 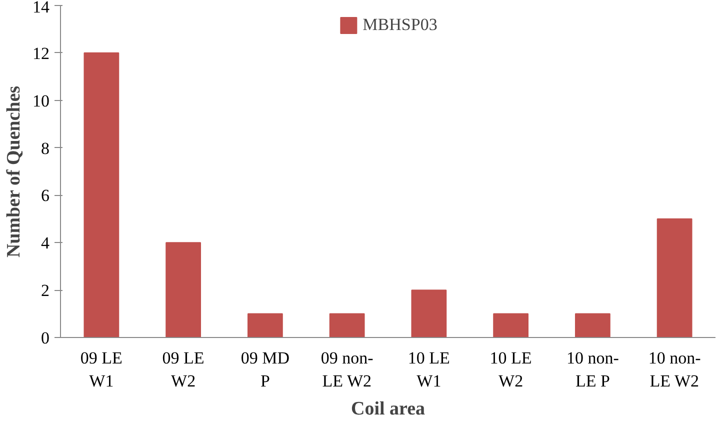 I want to click on x-tick-label: 10 LE W1, so click(x=429, y=369).